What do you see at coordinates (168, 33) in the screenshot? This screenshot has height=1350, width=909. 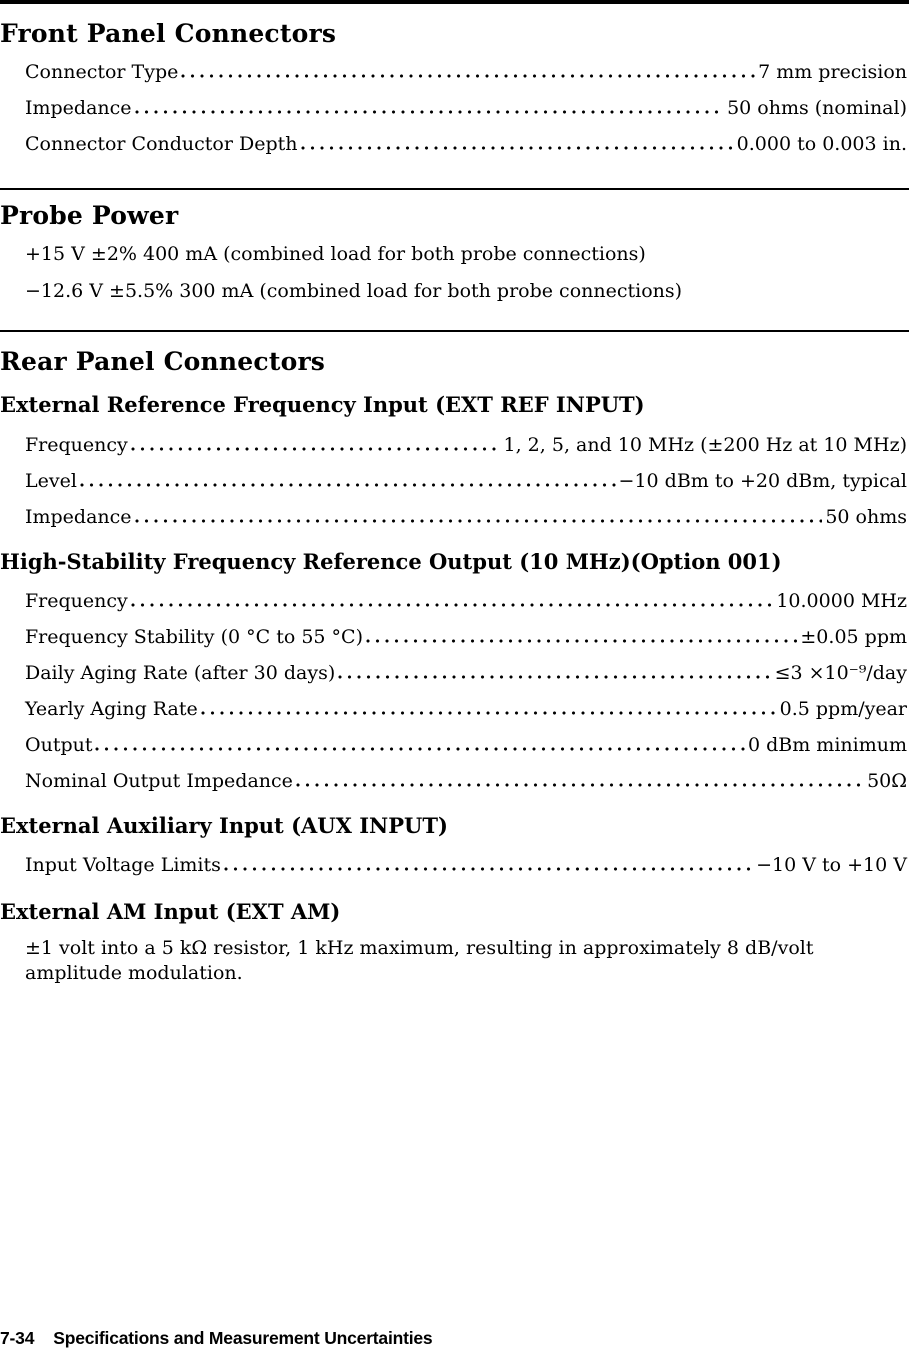 I see `section-title-front-panel-connectors: Front Panel Connectors` at bounding box center [168, 33].